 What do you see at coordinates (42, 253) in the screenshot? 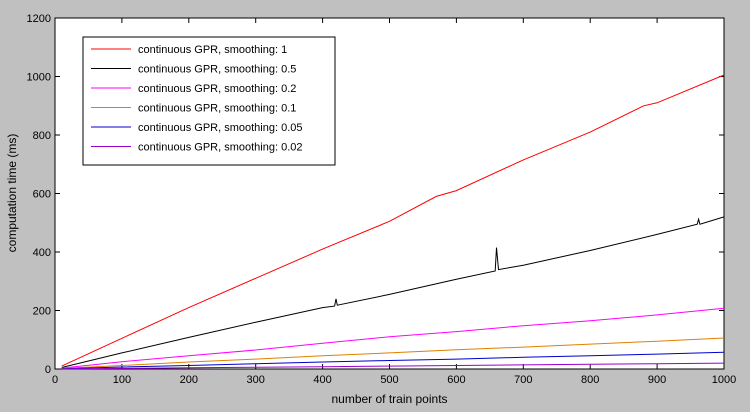
I see `y-tick-label: 400` at bounding box center [42, 253].